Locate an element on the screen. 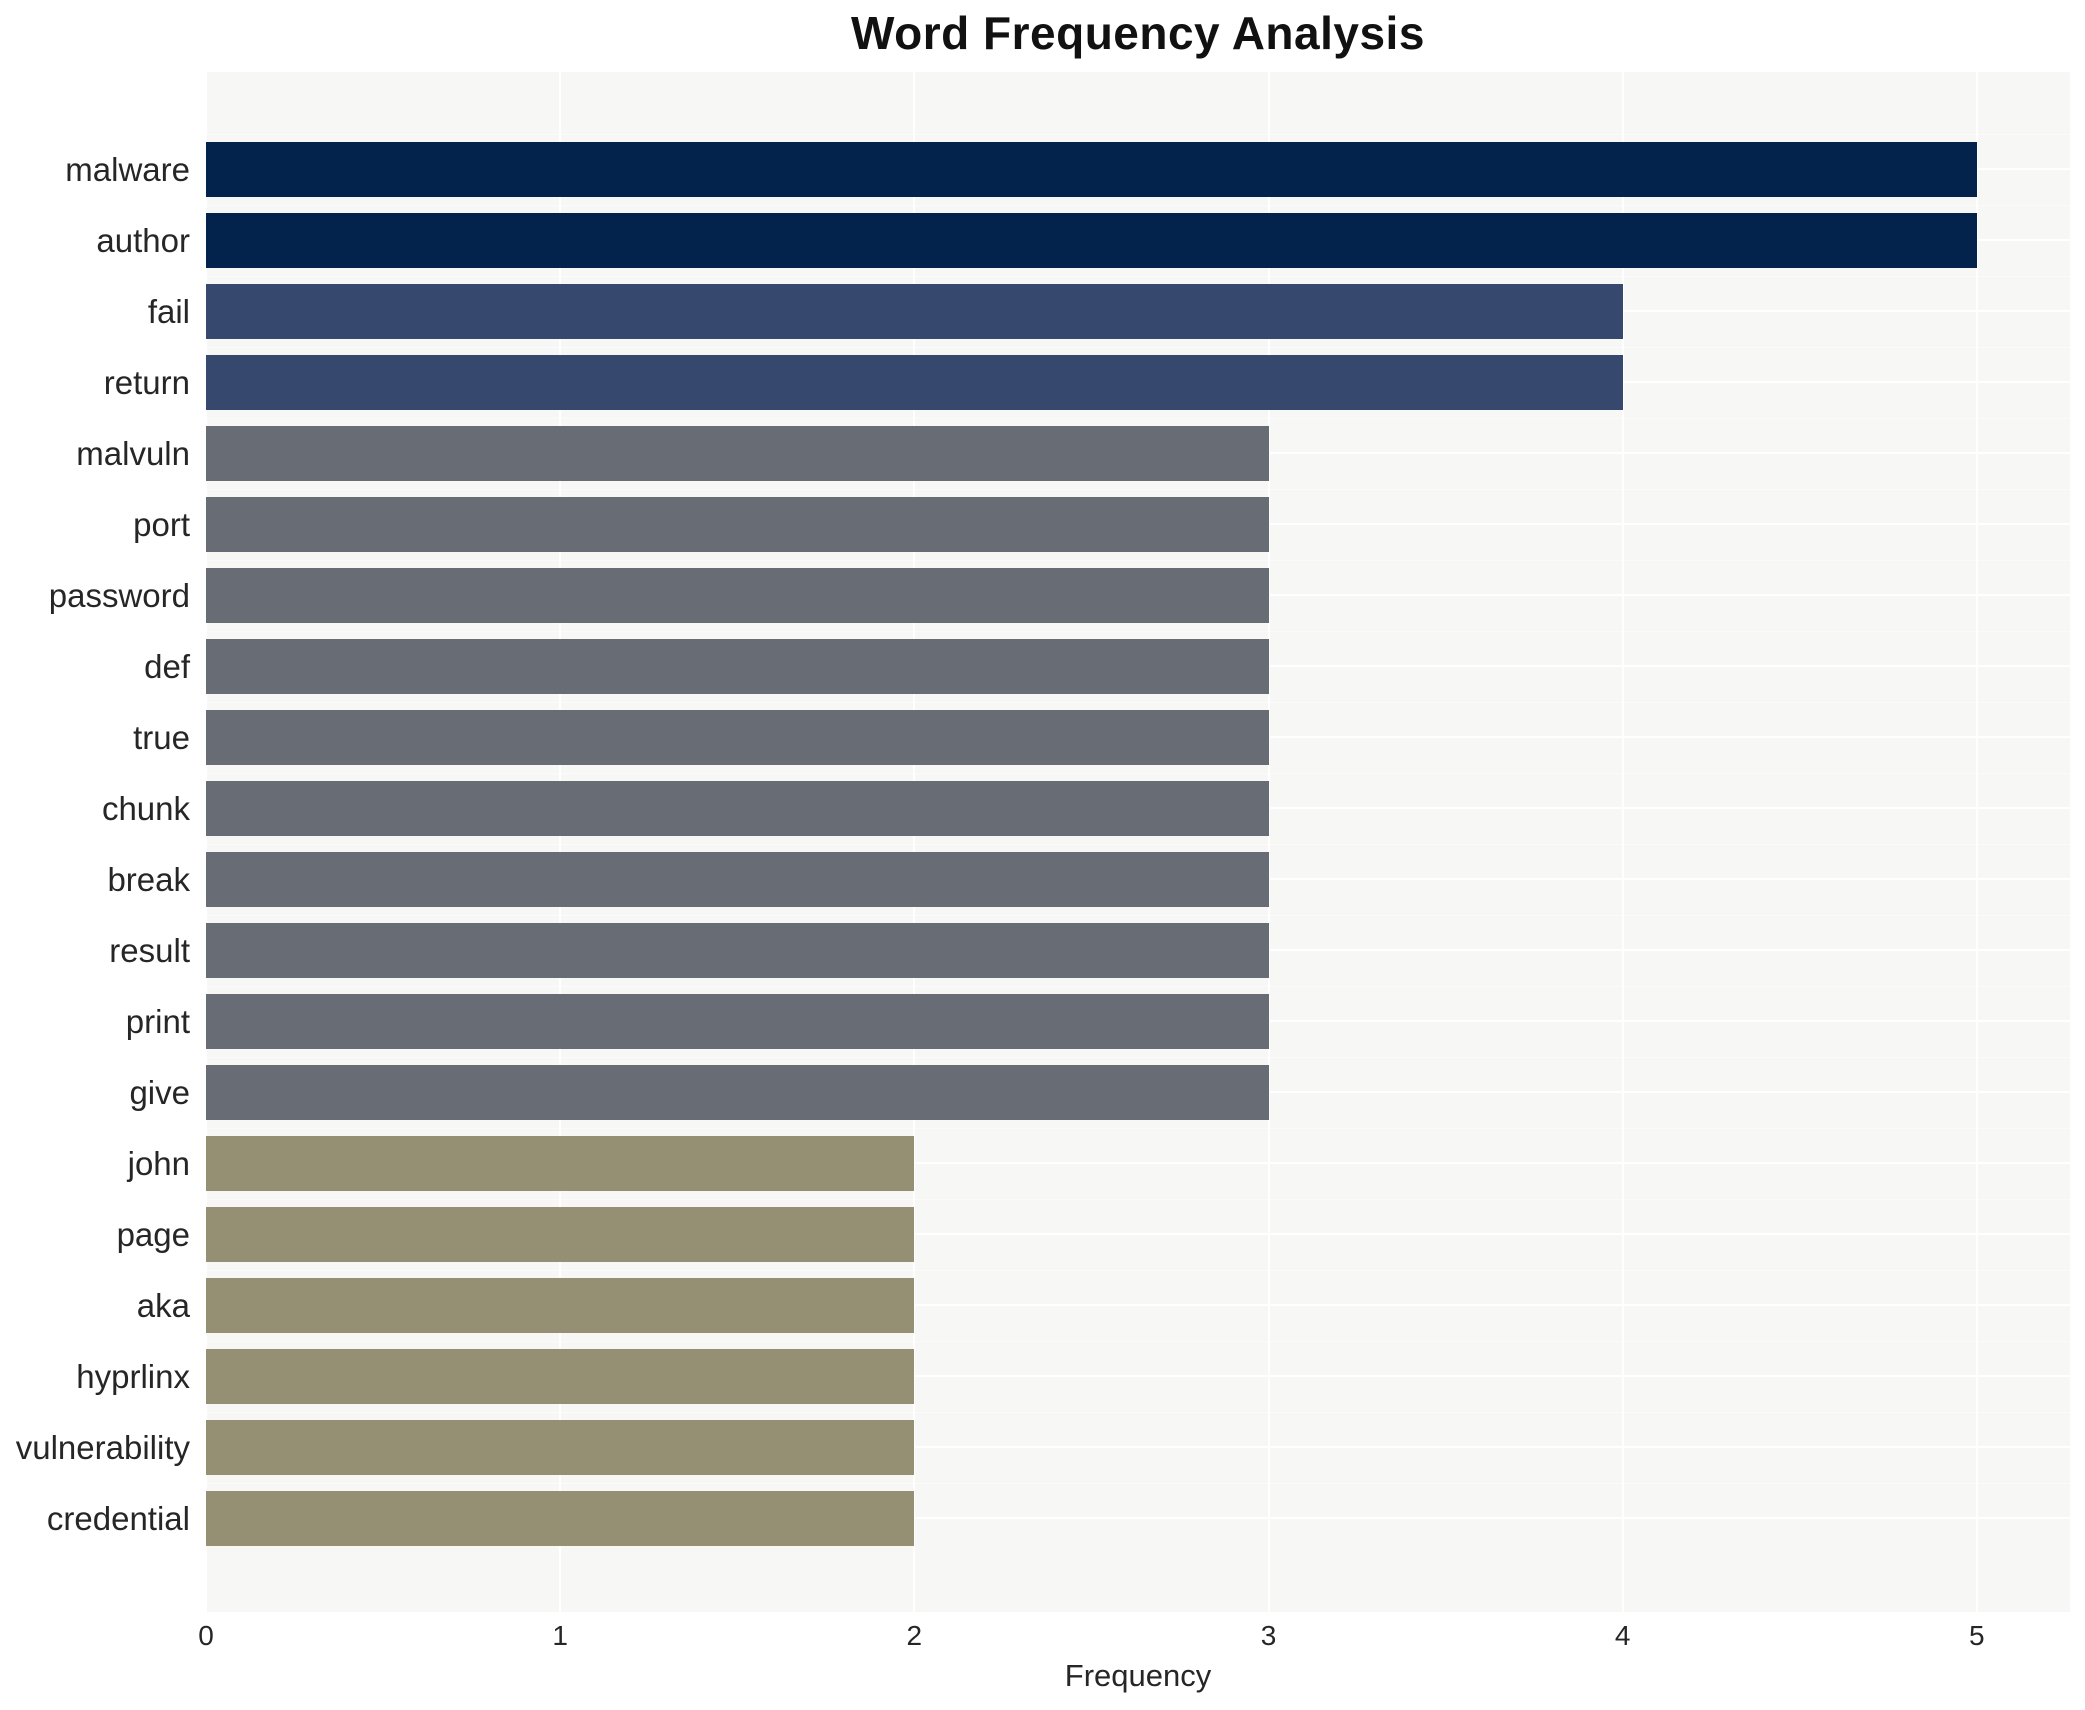  category-label: aka is located at coordinates (163, 1305).